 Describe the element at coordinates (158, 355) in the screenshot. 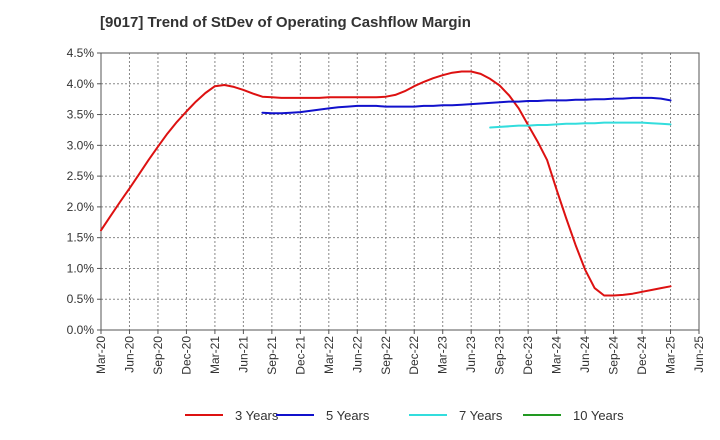

I see `x-tick-label: Sep-20` at that location.